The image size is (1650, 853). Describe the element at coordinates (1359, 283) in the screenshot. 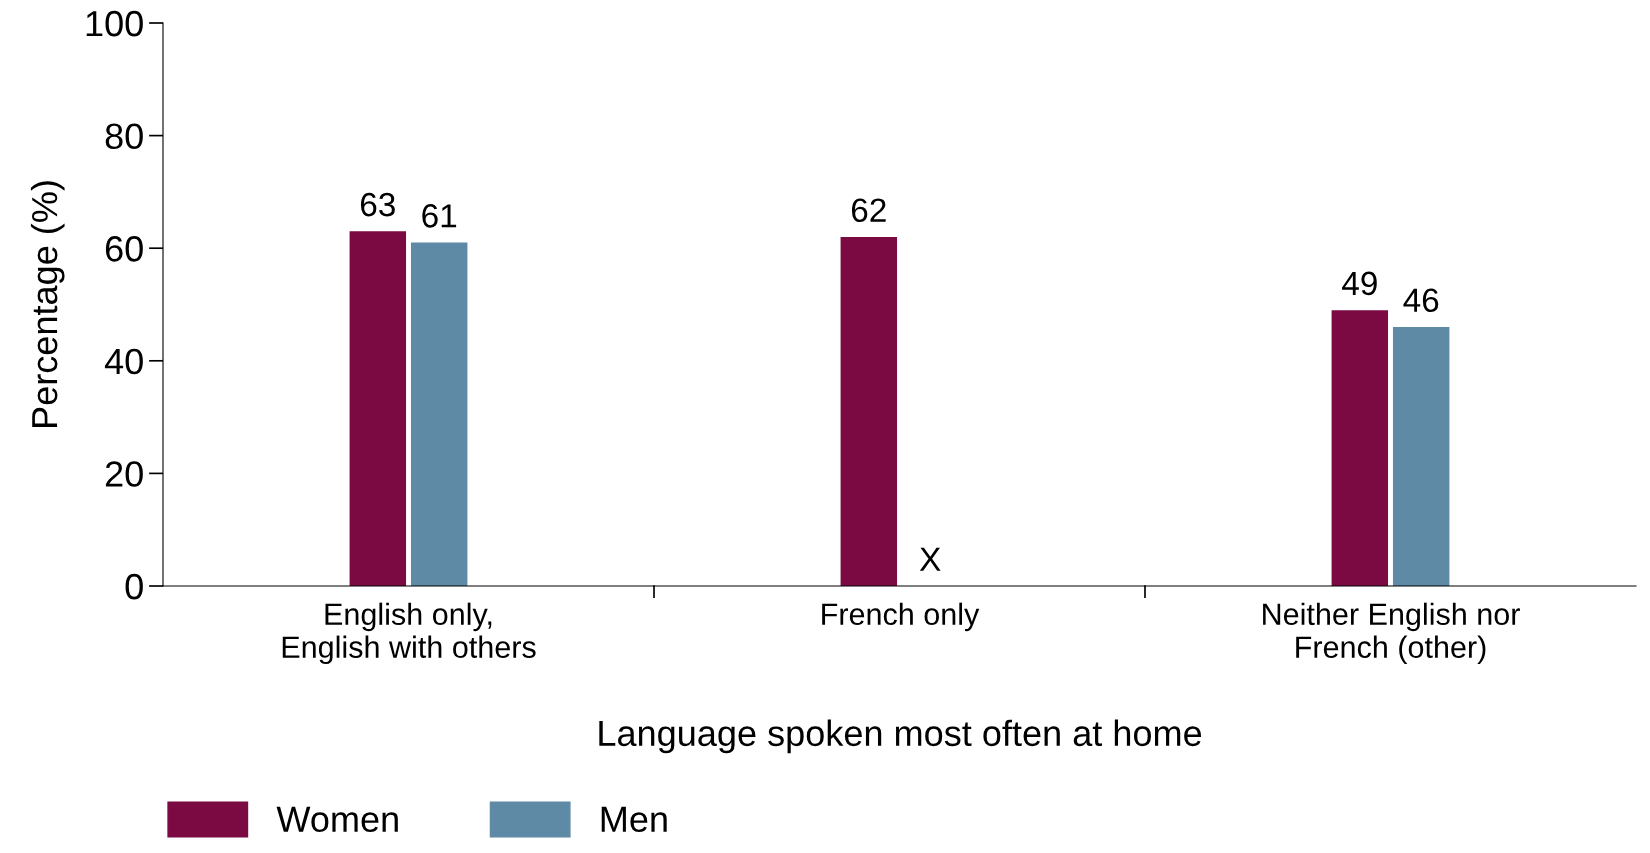

I see `data-label: 49` at that location.